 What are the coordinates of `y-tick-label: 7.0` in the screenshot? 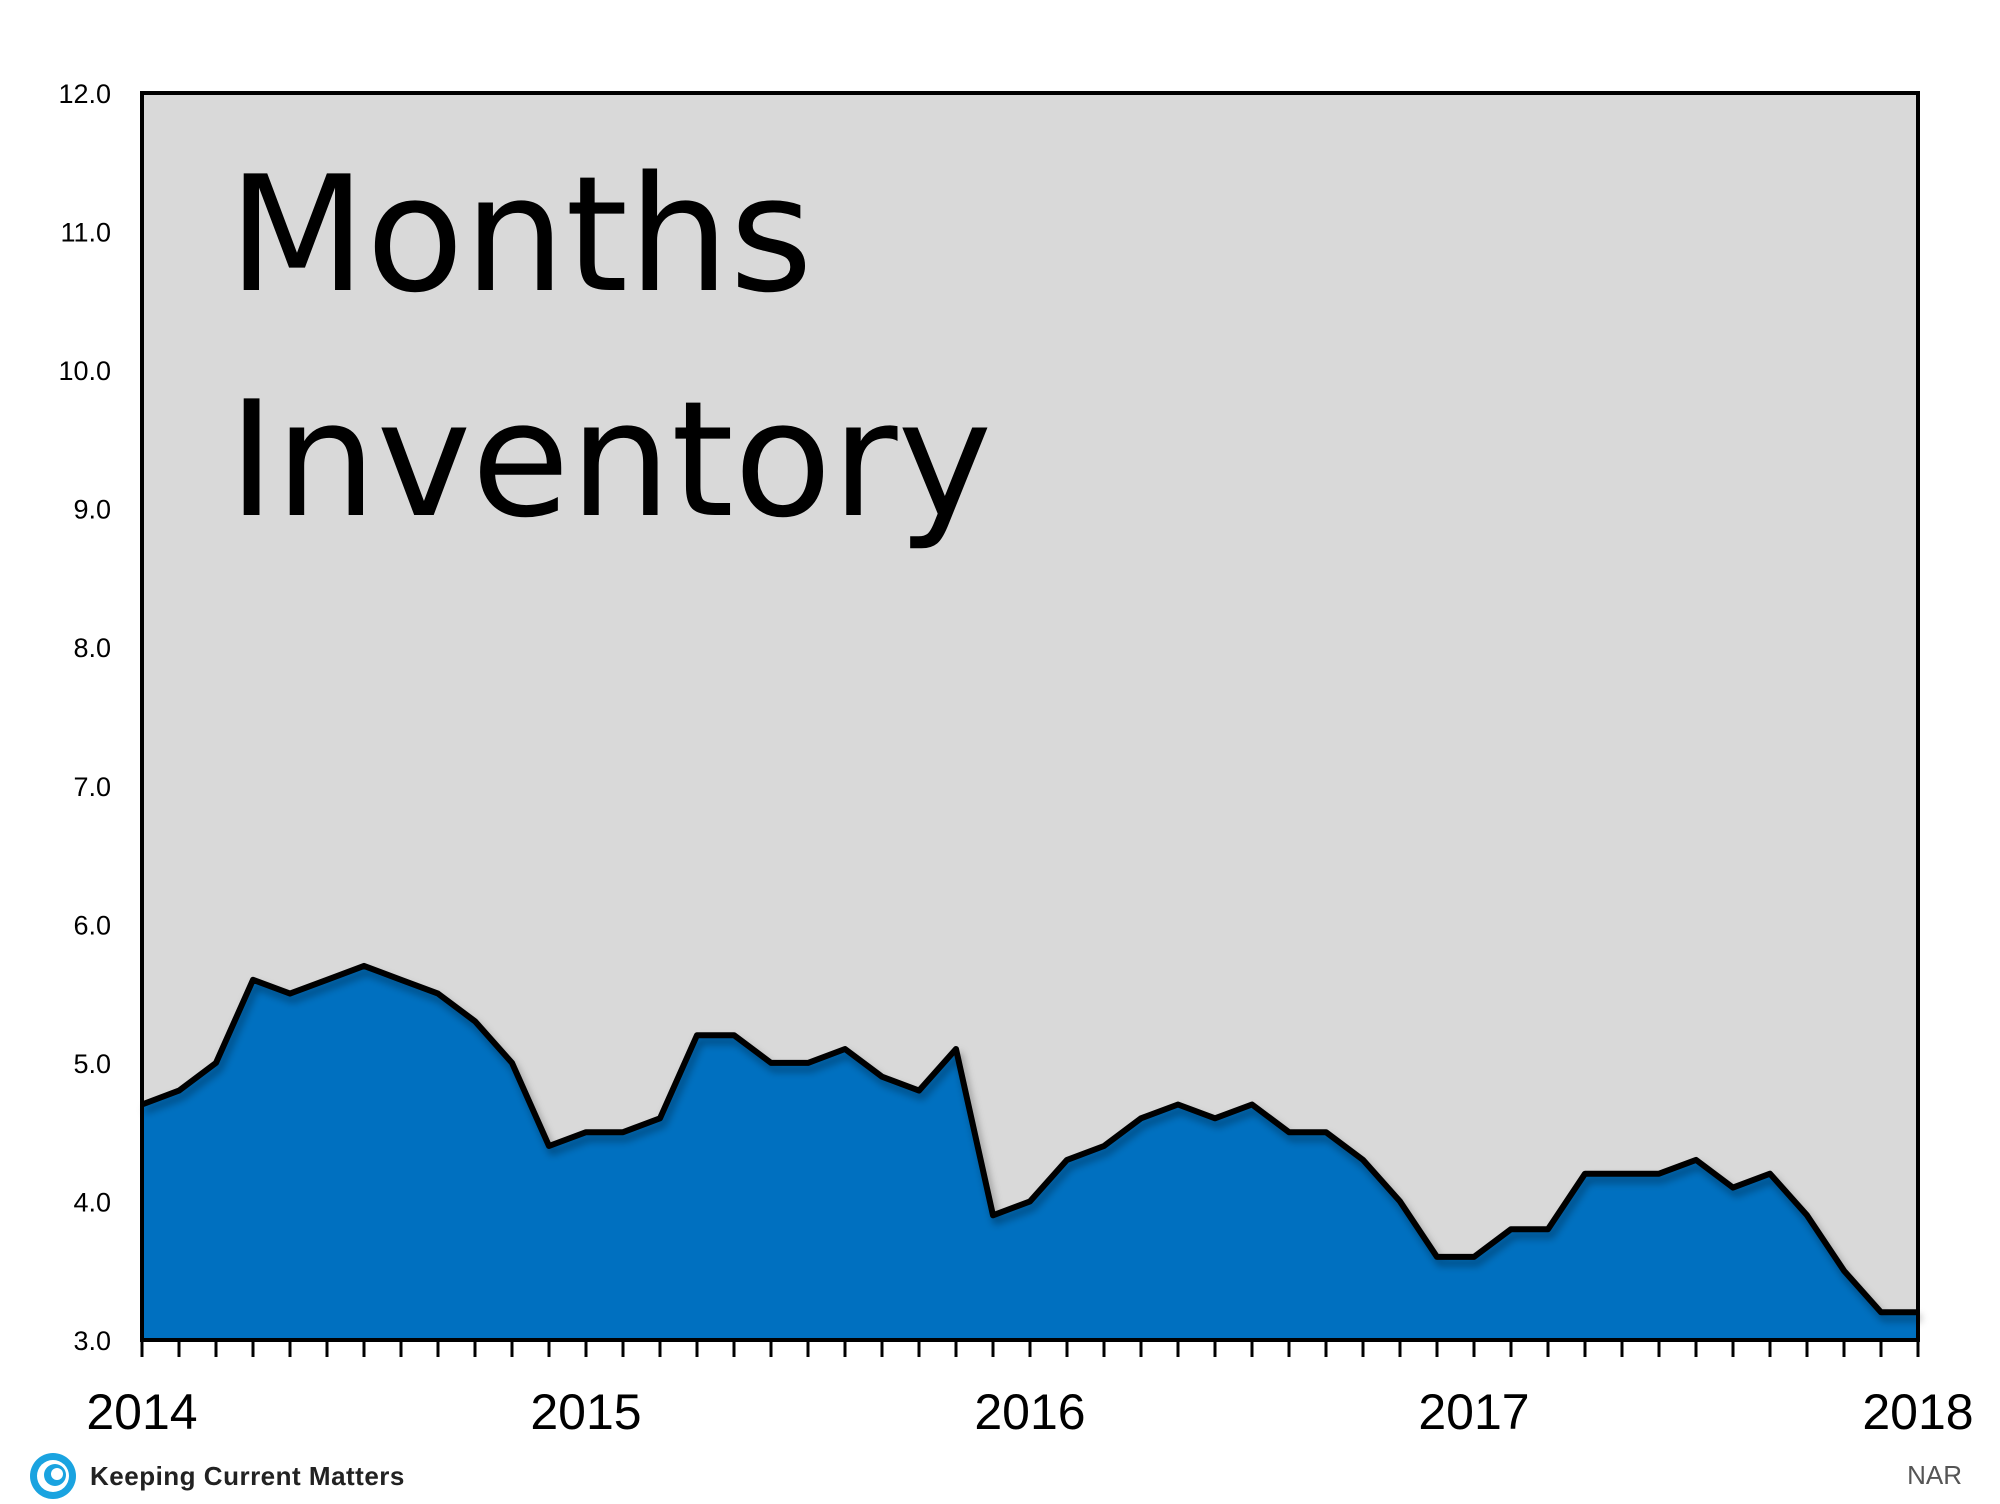 It's located at (92, 787).